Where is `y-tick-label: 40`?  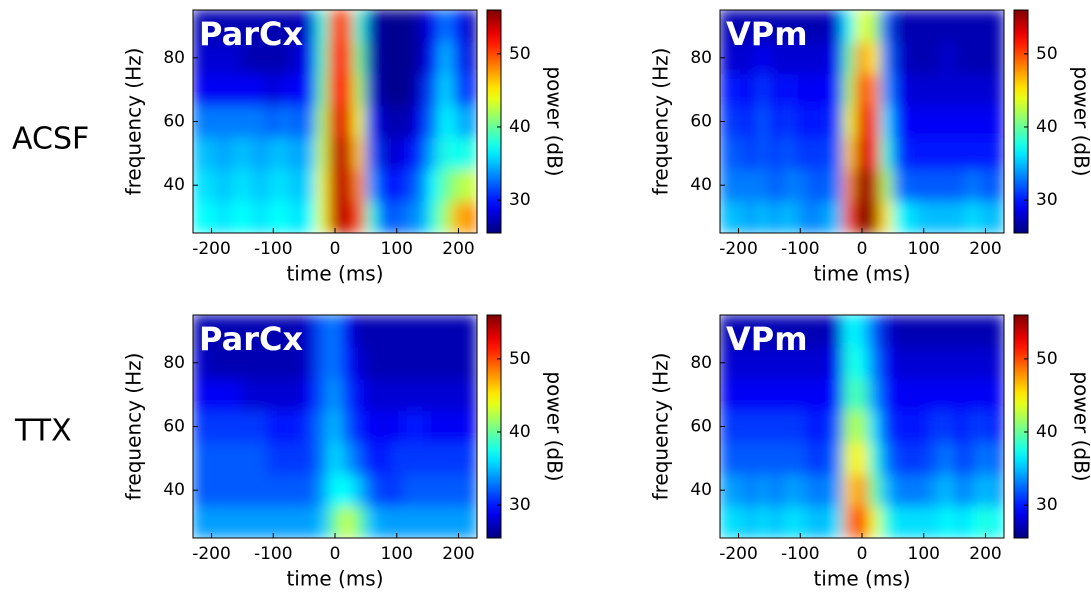 y-tick-label: 40 is located at coordinates (174, 185).